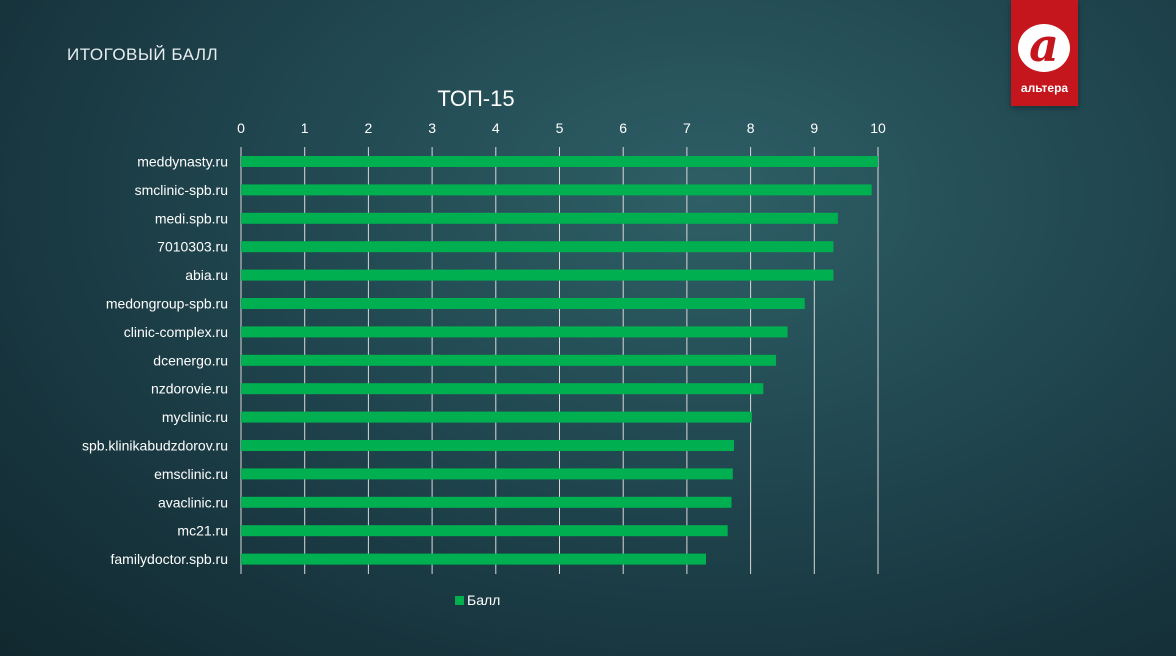 This screenshot has width=1176, height=656. Describe the element at coordinates (193, 502) in the screenshot. I see `category-label: avaclinic.ru` at that location.